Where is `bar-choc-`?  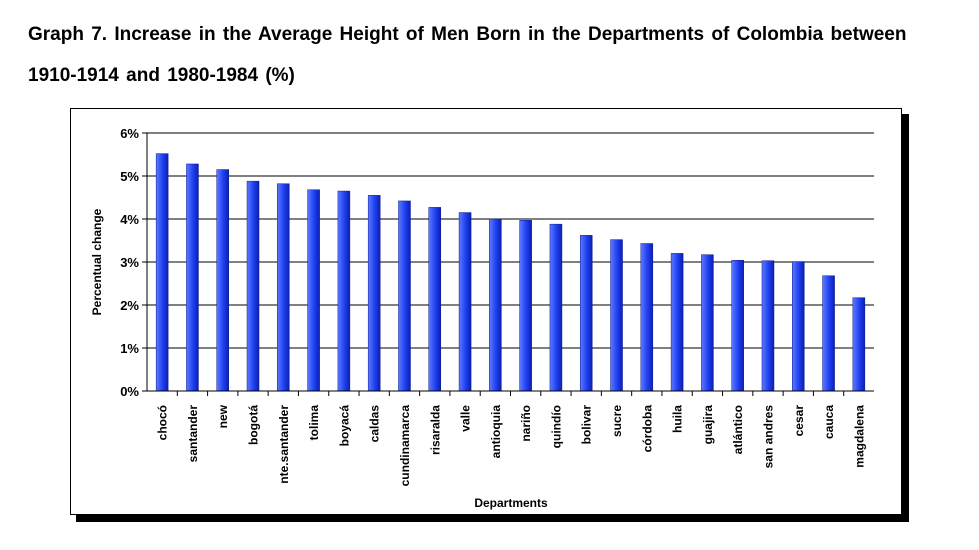
bar-choc- is located at coordinates (162, 272).